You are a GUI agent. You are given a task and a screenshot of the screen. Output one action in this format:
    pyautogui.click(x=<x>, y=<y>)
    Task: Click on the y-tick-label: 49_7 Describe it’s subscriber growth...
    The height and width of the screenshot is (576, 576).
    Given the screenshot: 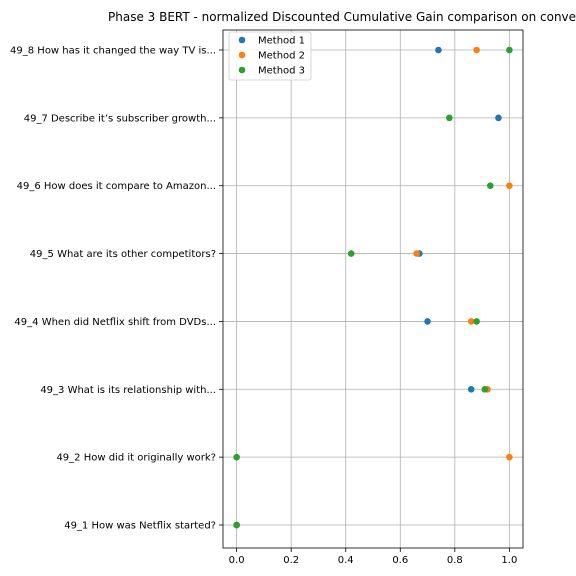 What is the action you would take?
    pyautogui.click(x=120, y=118)
    